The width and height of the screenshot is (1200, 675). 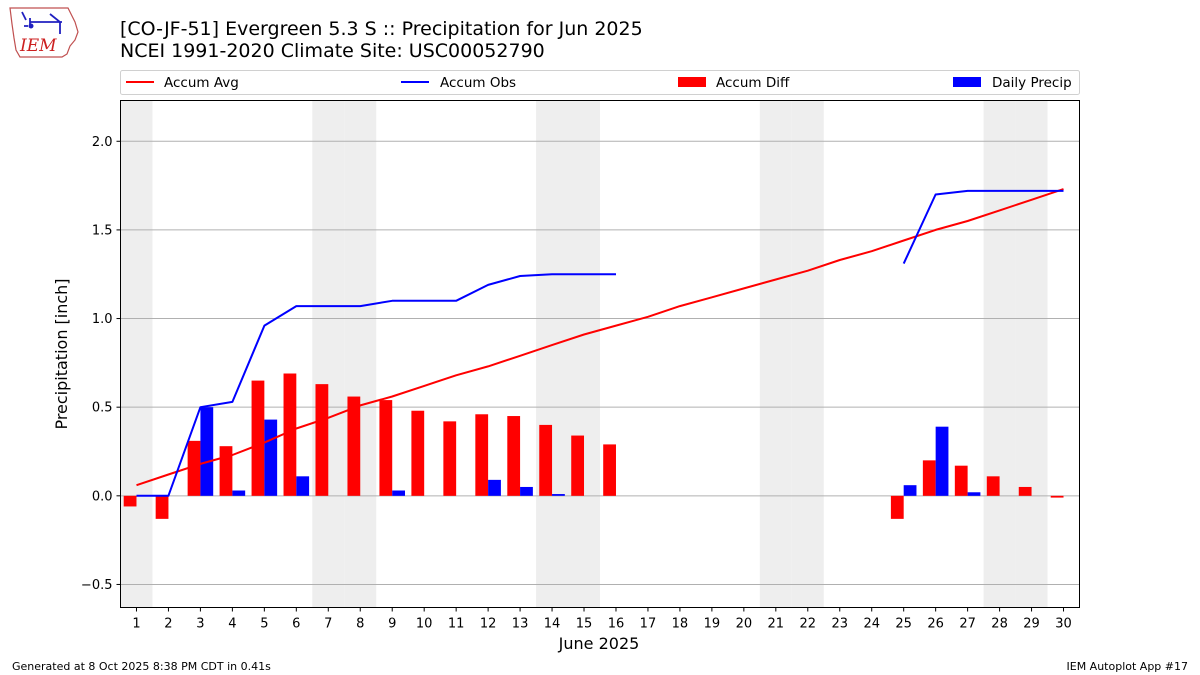 I want to click on iowa-outline-icon, so click(x=44, y=32).